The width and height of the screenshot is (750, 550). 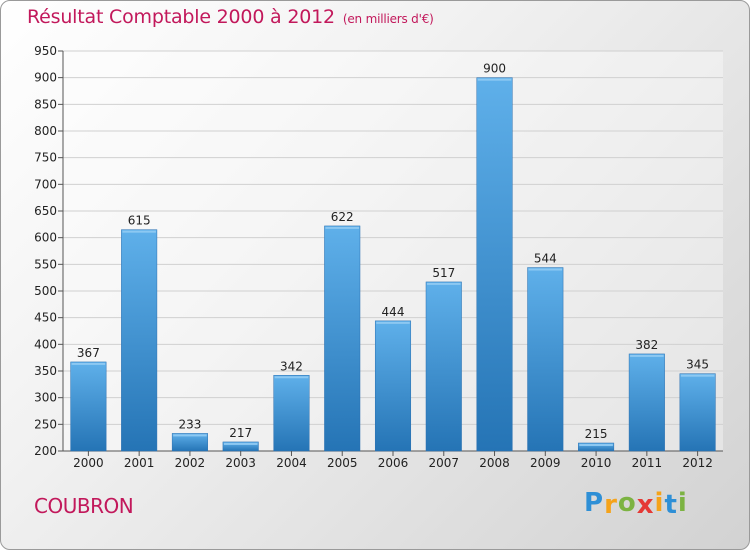 What do you see at coordinates (393, 312) in the screenshot?
I see `data-label-2006: 444` at bounding box center [393, 312].